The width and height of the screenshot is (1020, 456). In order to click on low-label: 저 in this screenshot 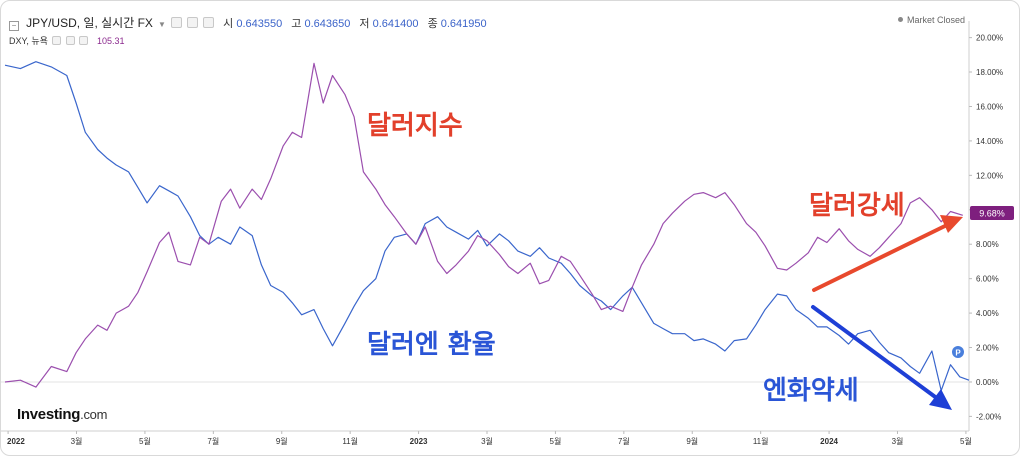, I will do `click(364, 24)`.